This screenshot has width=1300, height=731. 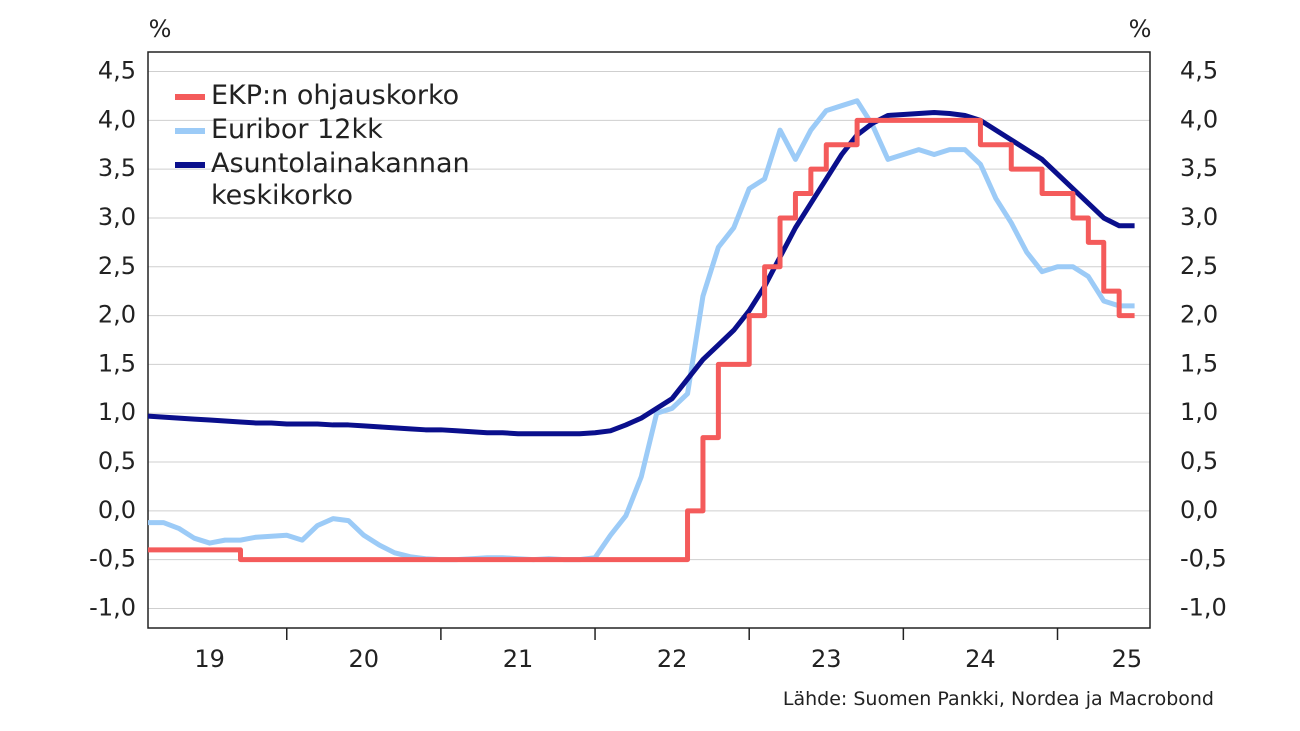 What do you see at coordinates (117, 412) in the screenshot?
I see `y-tick-label: 1,0` at bounding box center [117, 412].